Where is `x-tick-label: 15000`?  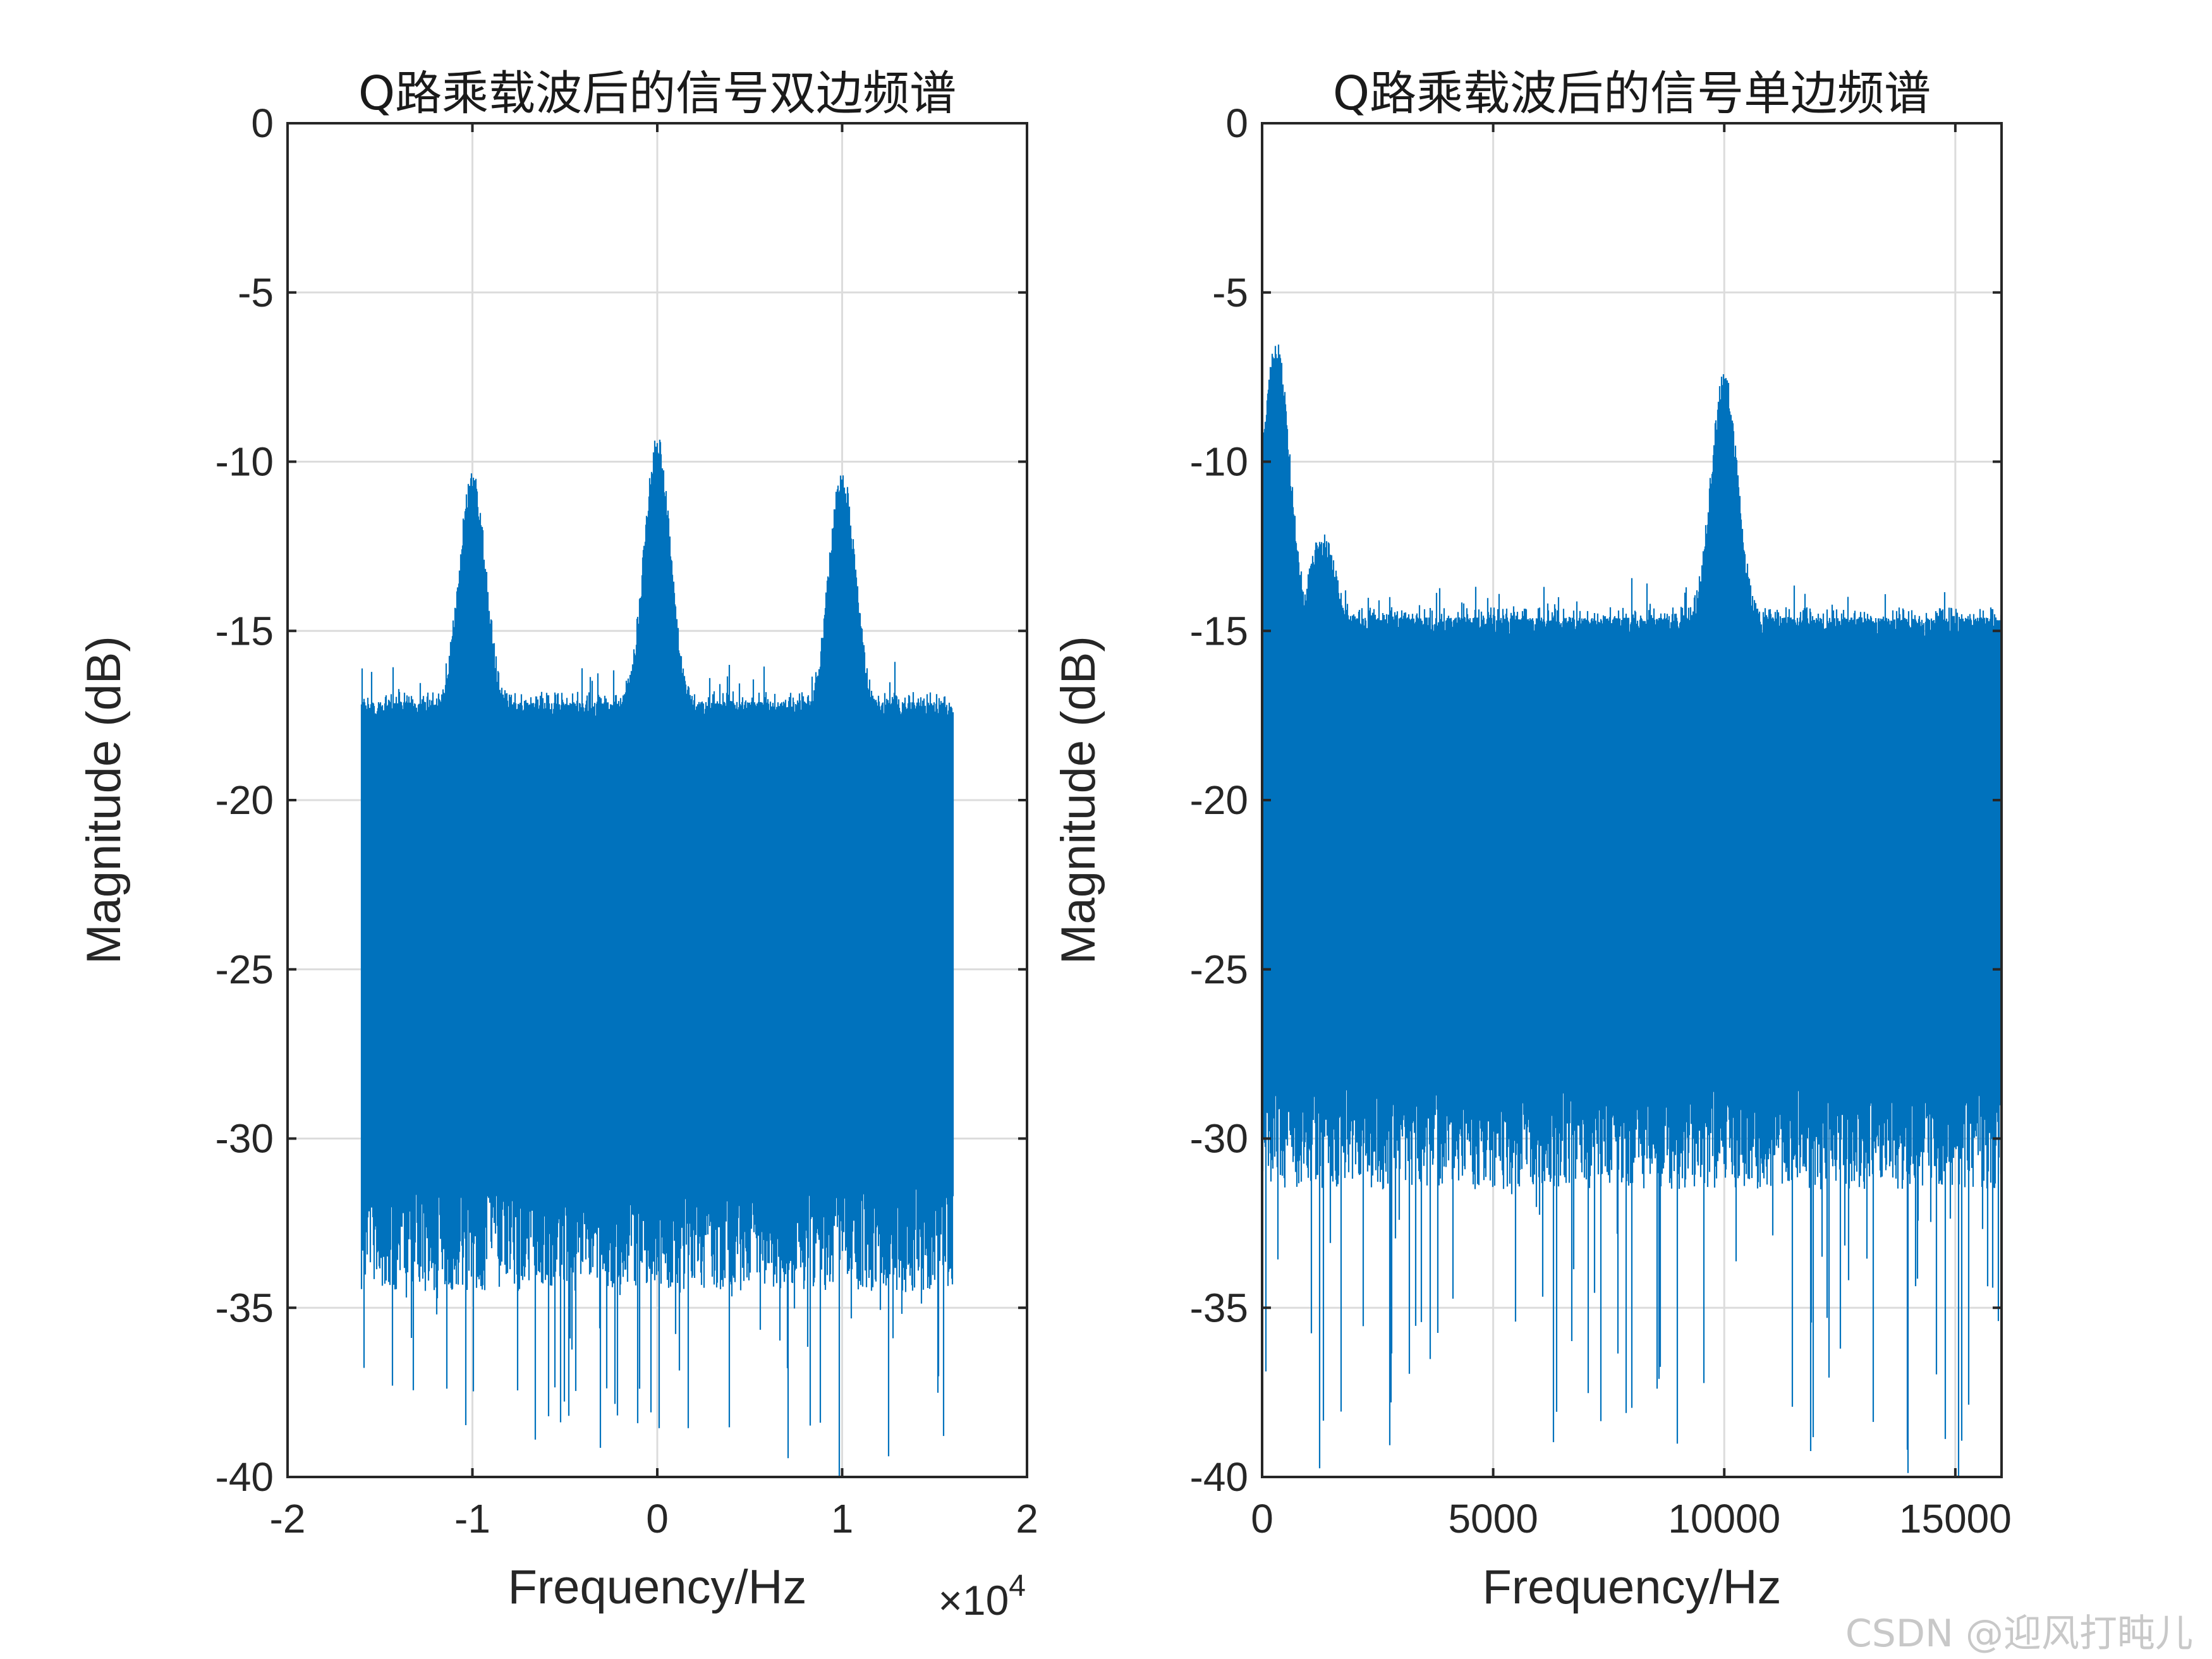
x-tick-label: 15000 is located at coordinates (1956, 1518).